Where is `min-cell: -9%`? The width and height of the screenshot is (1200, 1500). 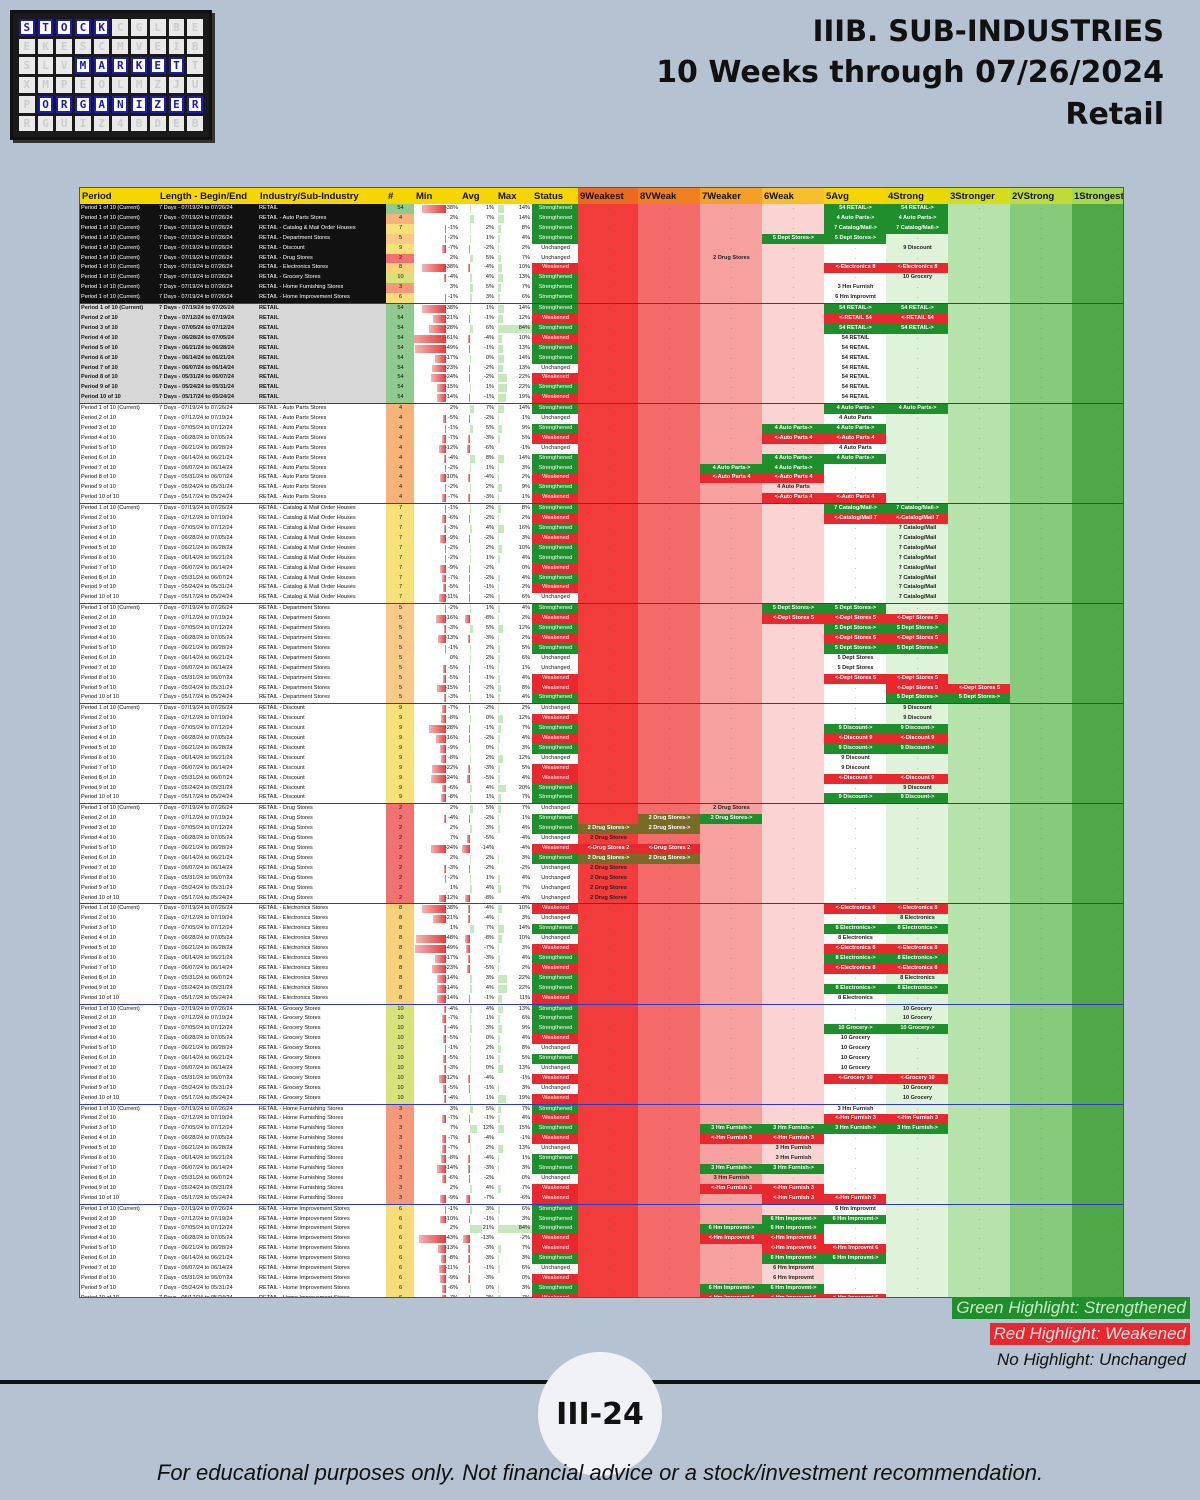 min-cell: -9% is located at coordinates (437, 539).